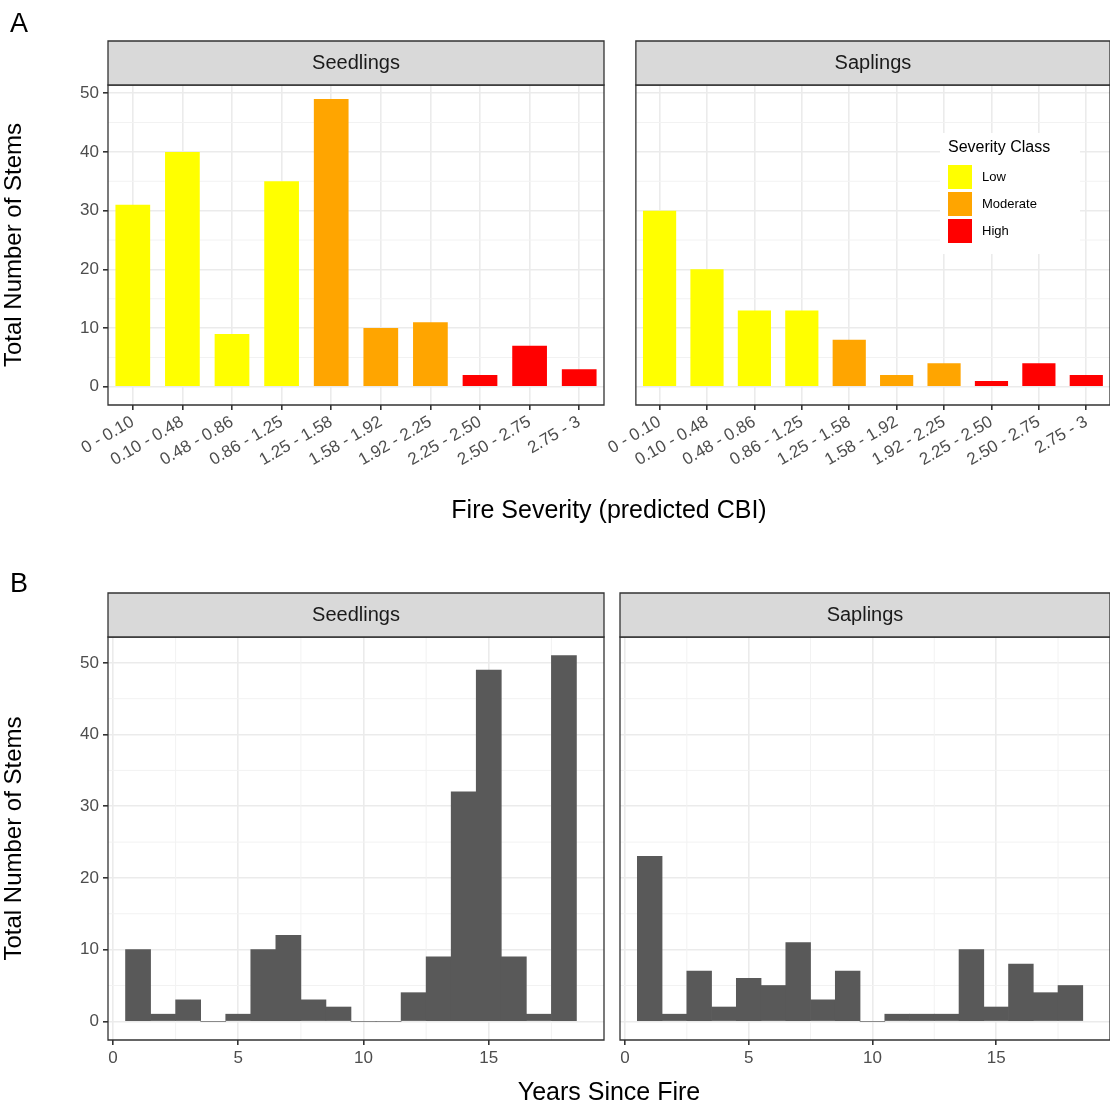 The height and width of the screenshot is (1109, 1110). I want to click on text: A, so click(19, 23).